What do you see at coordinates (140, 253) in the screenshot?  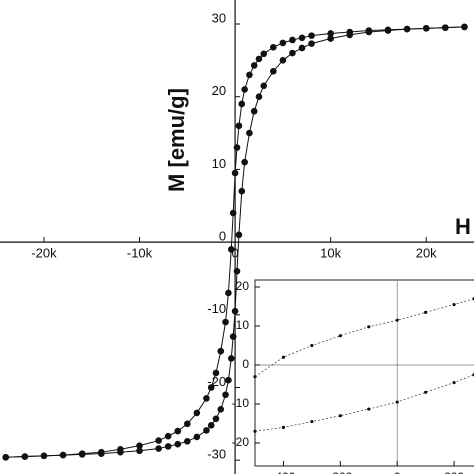 I see `x-tick-label: -10k` at bounding box center [140, 253].